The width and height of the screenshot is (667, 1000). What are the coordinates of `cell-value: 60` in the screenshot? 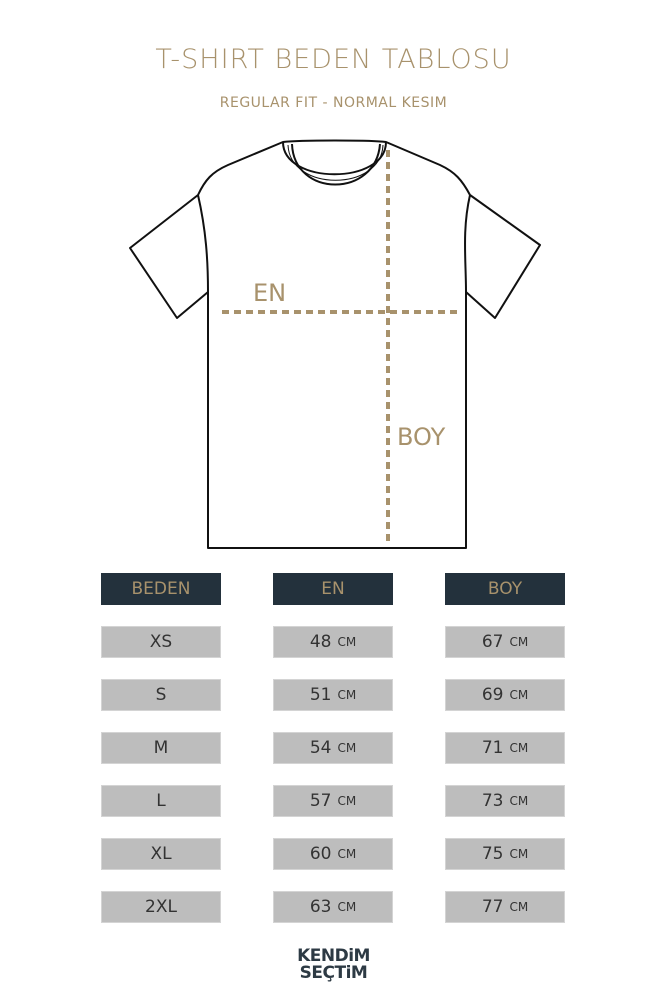 It's located at (320, 854).